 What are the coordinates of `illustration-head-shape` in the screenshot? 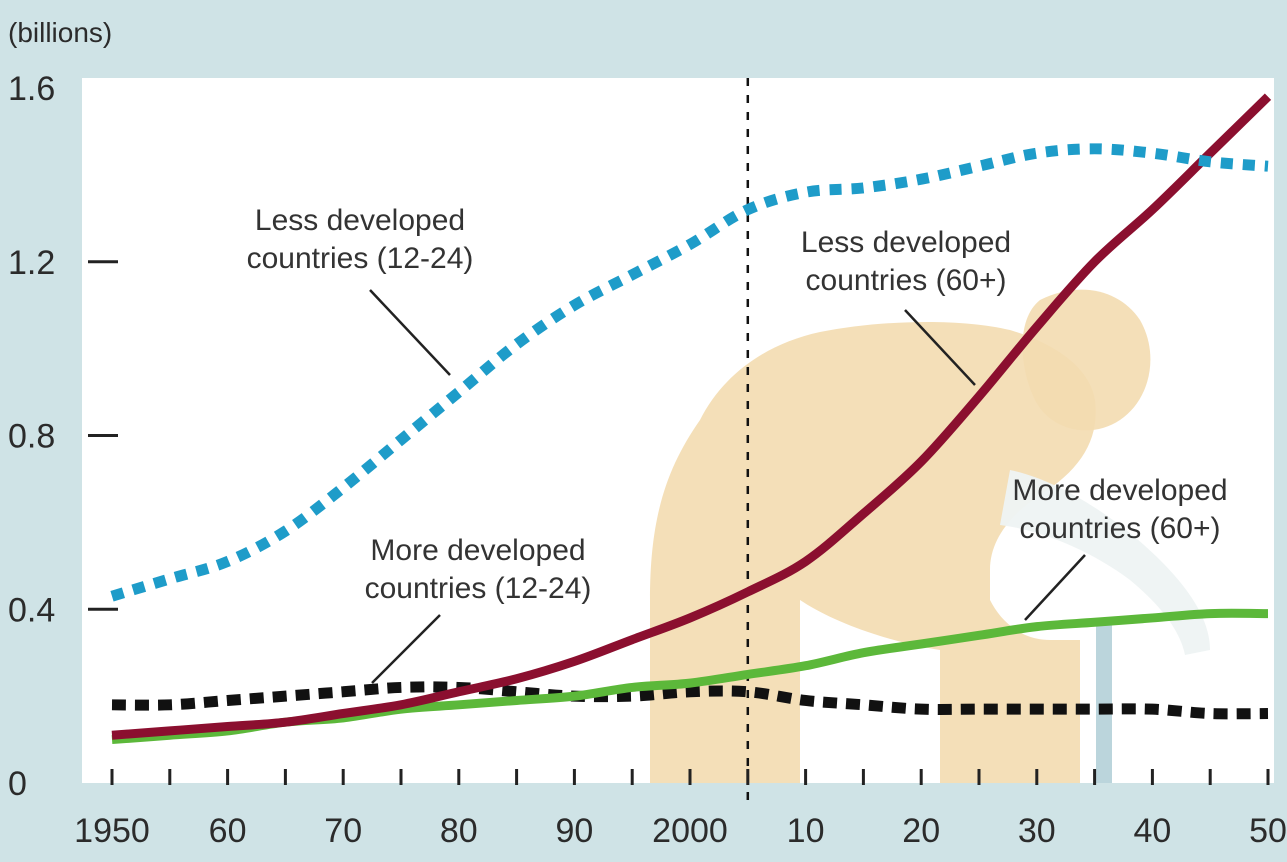 It's located at (1086, 360).